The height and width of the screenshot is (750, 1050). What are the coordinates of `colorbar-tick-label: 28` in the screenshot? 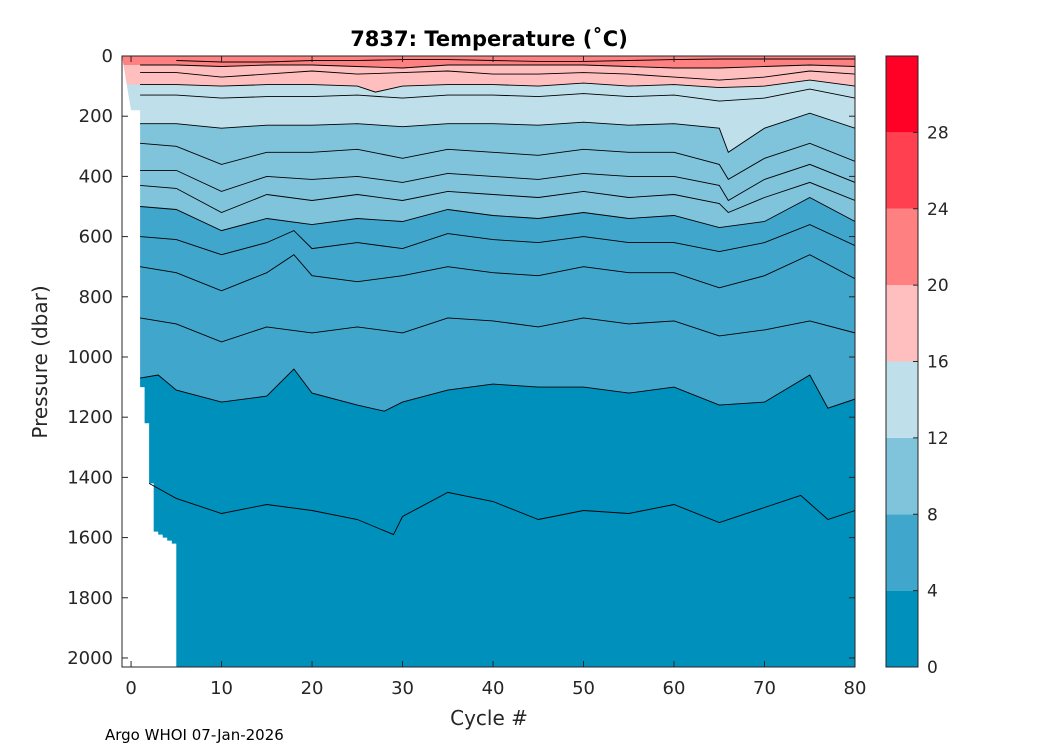 It's located at (938, 133).